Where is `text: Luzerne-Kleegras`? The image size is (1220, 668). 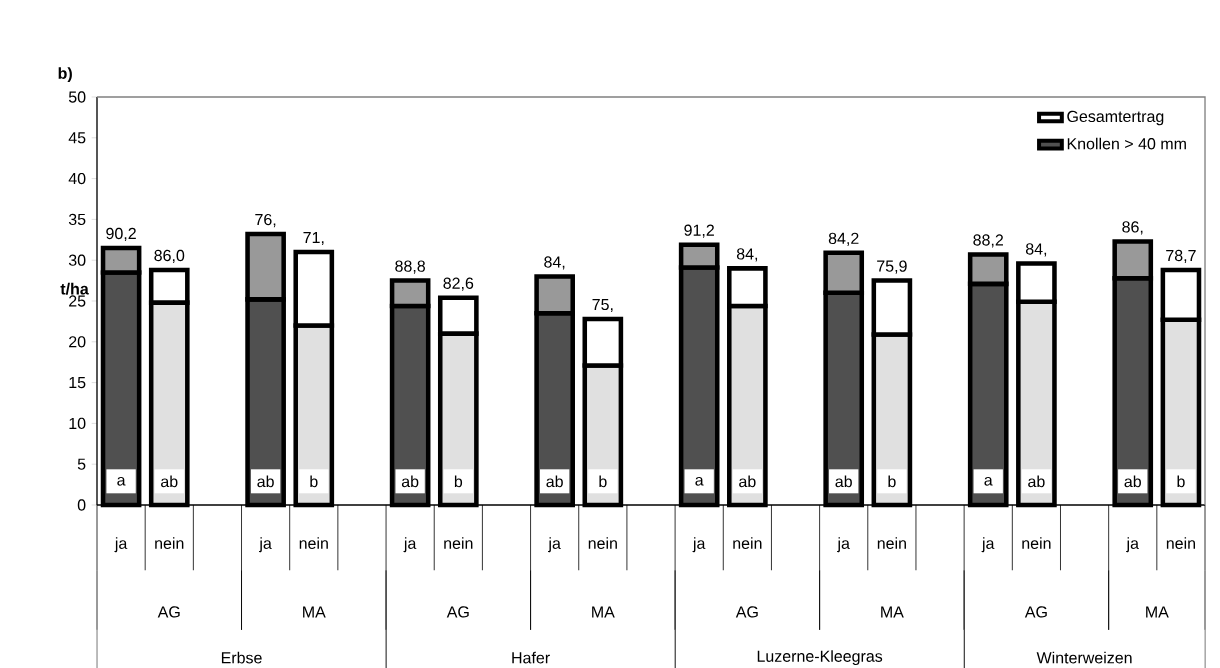 text: Luzerne-Kleegras is located at coordinates (820, 658).